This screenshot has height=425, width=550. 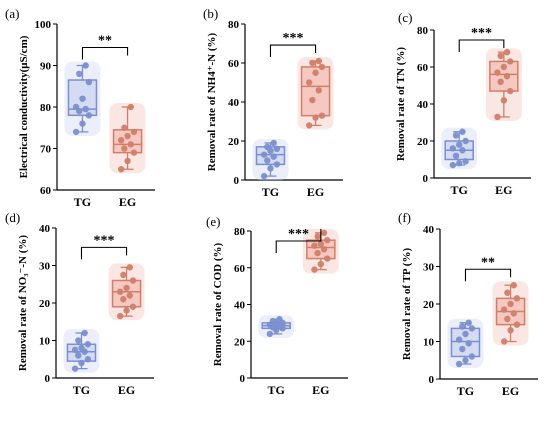 I want to click on panel-letter: (b), so click(x=210, y=13).